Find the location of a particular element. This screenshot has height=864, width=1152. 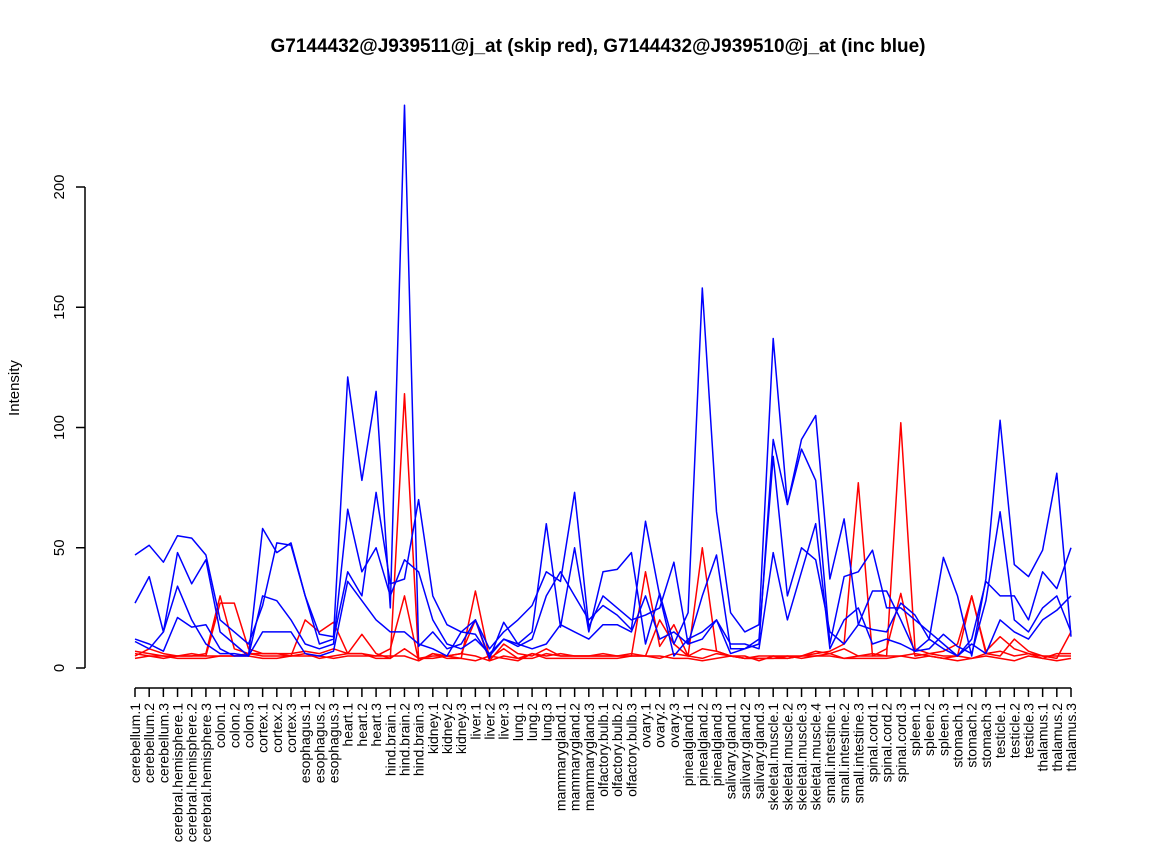

x-tick-label: esophagus.2 is located at coordinates (319, 743).